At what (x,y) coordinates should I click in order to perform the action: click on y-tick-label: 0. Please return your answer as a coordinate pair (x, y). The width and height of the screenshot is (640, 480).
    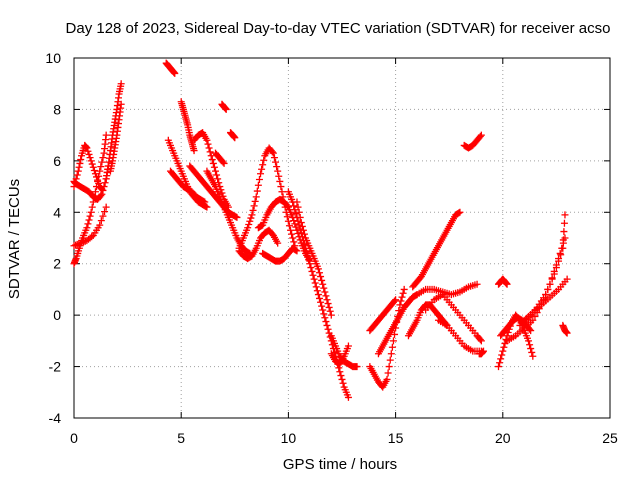
    Looking at the image, I should click on (57, 315).